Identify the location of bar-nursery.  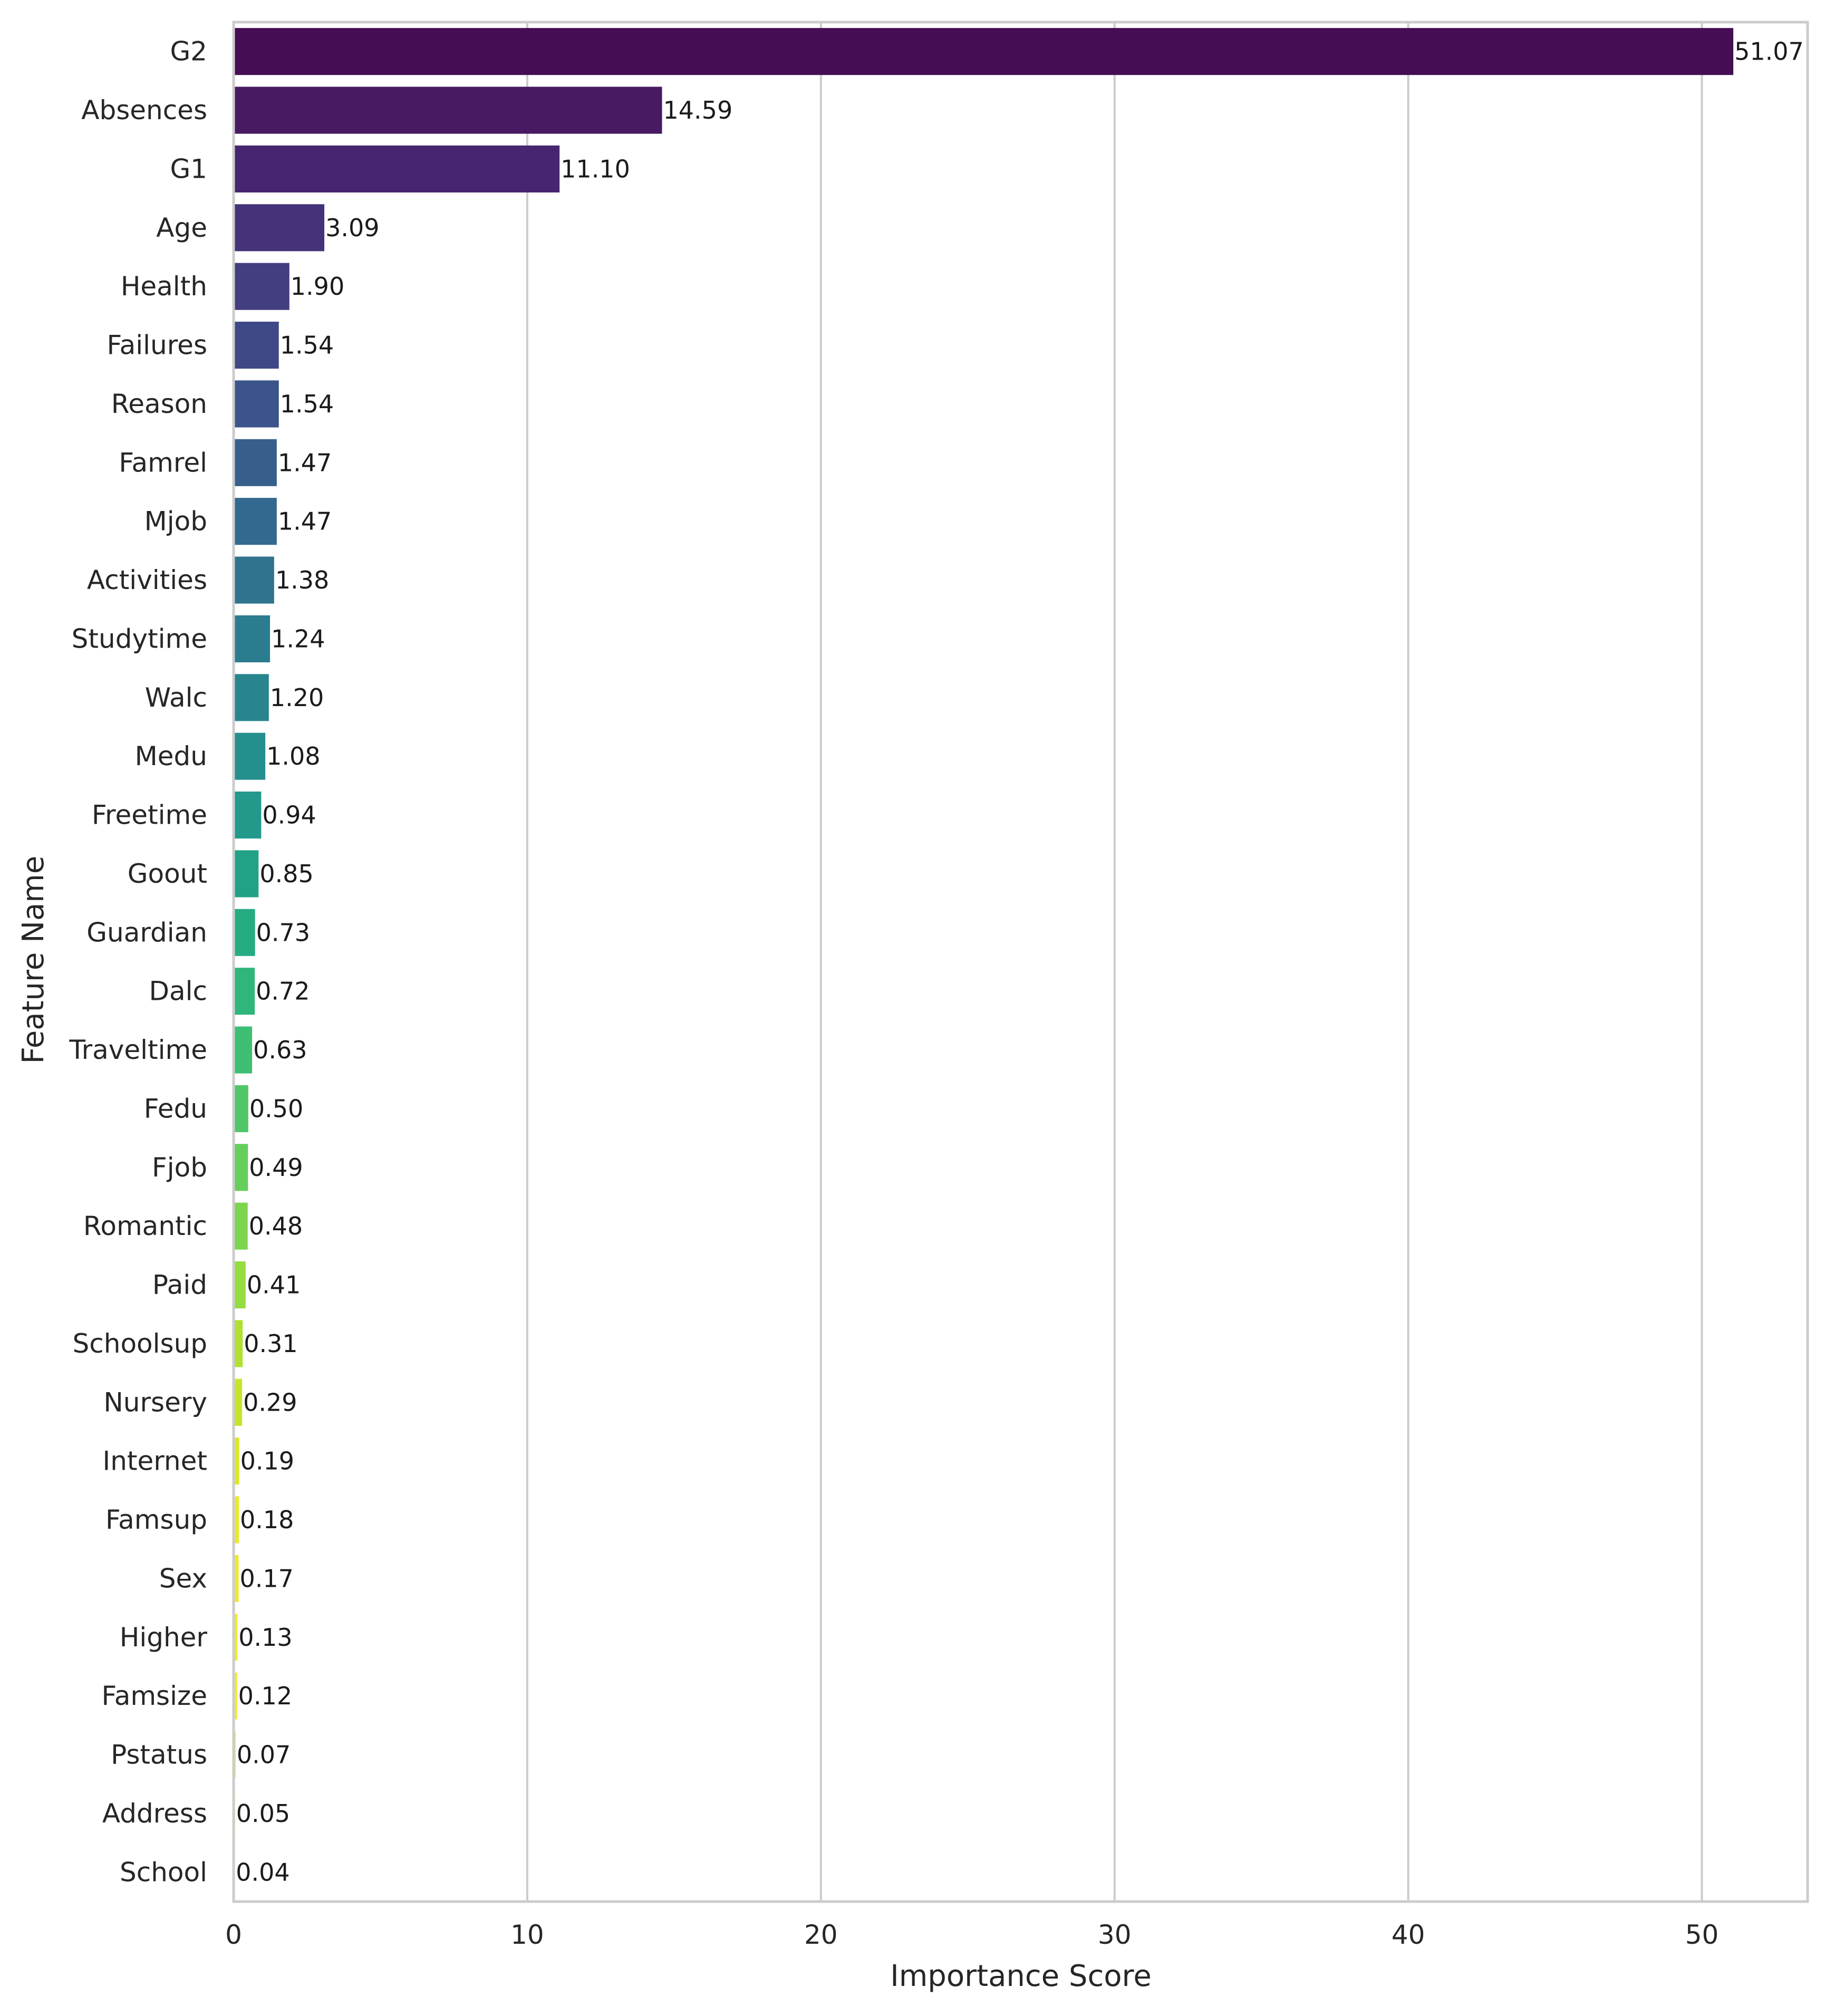
(238, 1402).